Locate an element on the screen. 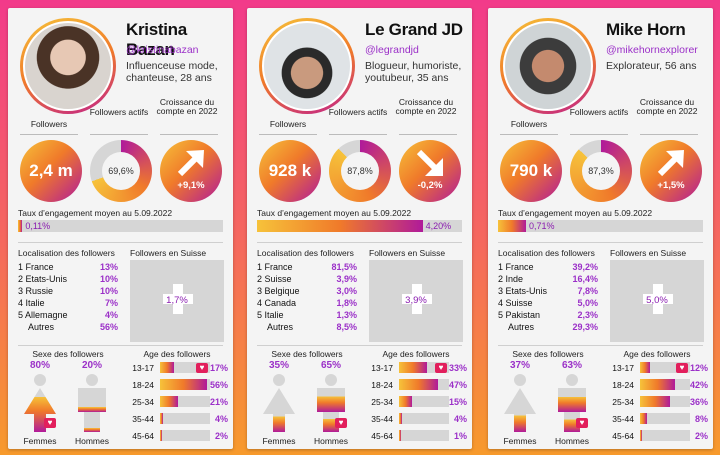 The height and width of the screenshot is (455, 720). location-country: 3 Belgique is located at coordinates (278, 291).